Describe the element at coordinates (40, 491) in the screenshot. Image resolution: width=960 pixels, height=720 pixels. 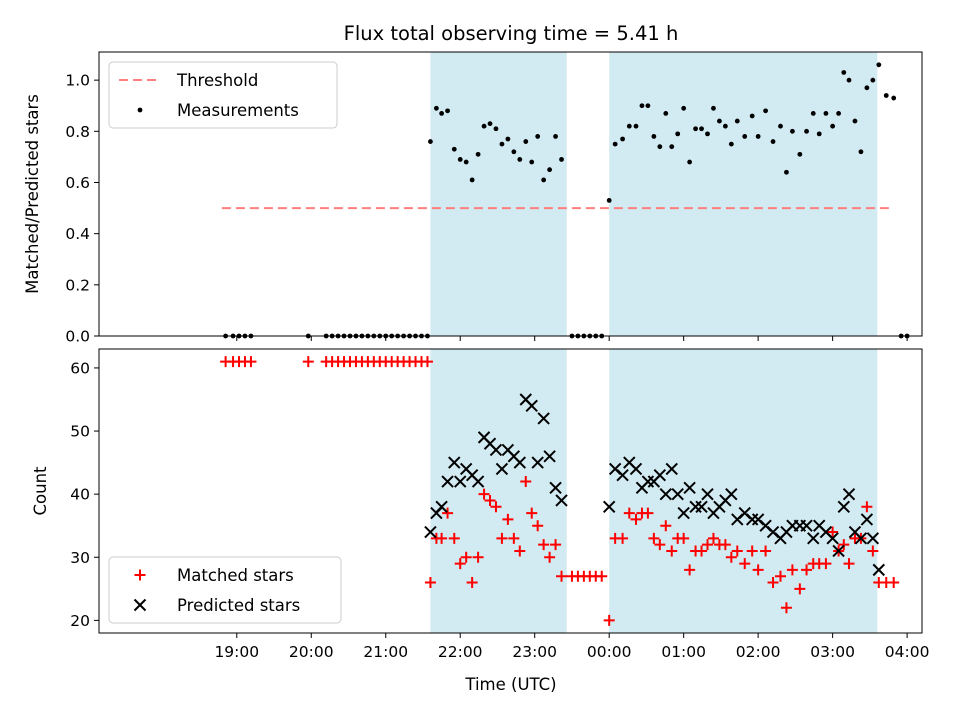
I see `bottom-y-axis-label: Count` at that location.